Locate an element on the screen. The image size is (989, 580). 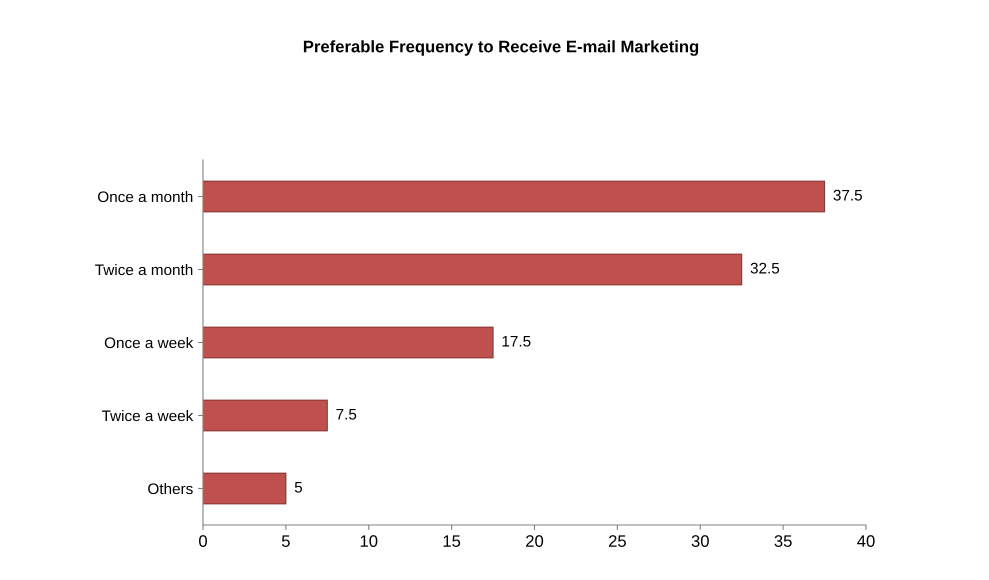
x-tick-label: 30 is located at coordinates (700, 541).